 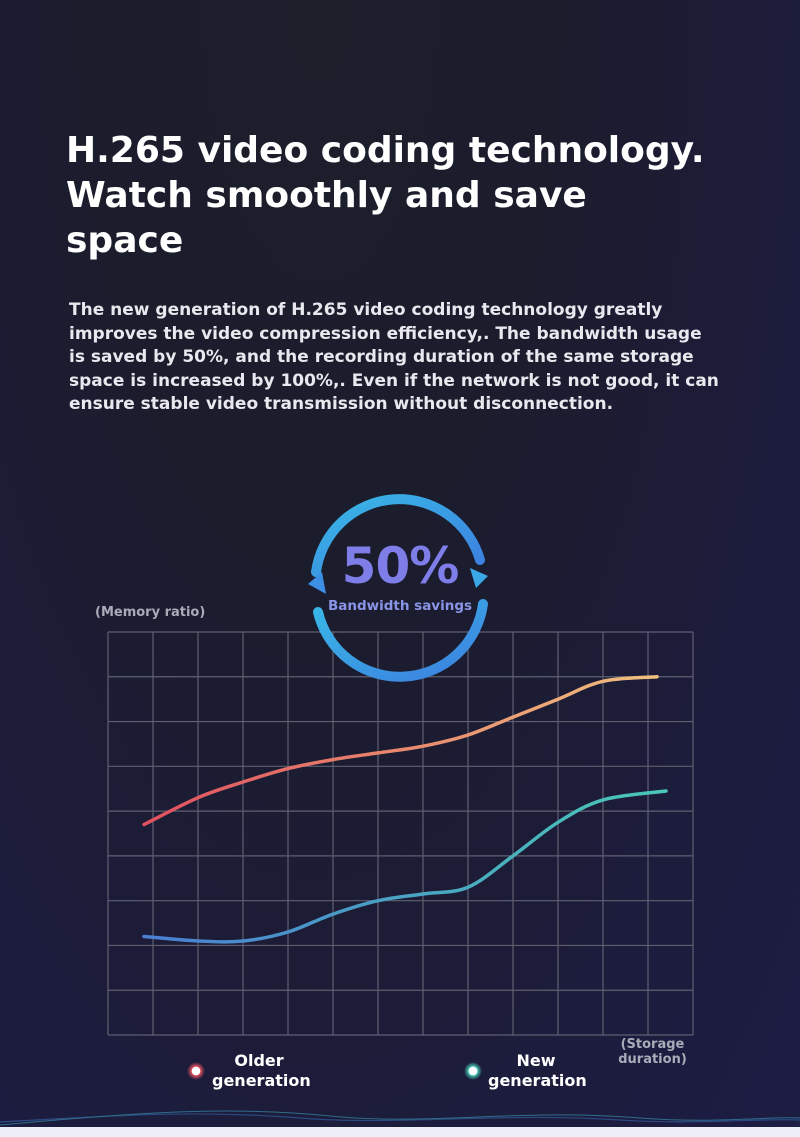 I want to click on bottom-wave-decoration, so click(x=400, y=1118).